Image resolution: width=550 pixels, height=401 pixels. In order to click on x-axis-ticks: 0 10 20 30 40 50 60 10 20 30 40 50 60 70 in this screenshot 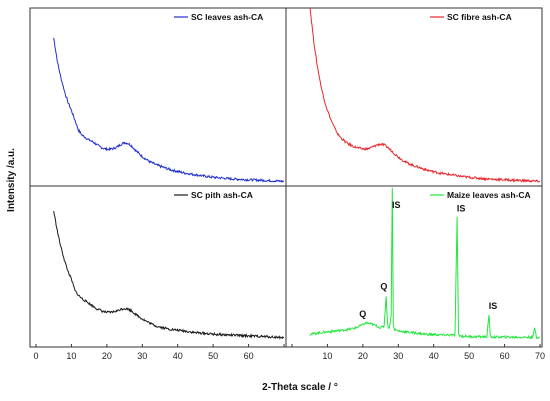, I will do `click(289, 352)`.